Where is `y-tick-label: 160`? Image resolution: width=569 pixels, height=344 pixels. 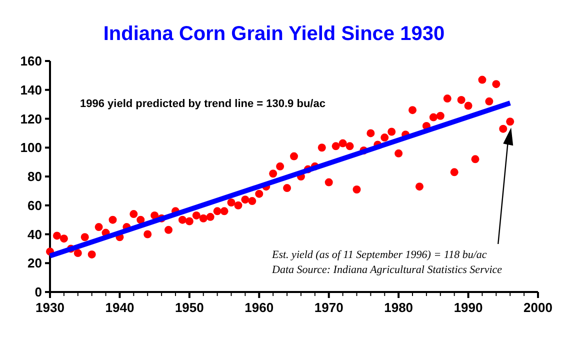 y-tick-label: 160 is located at coordinates (31, 61).